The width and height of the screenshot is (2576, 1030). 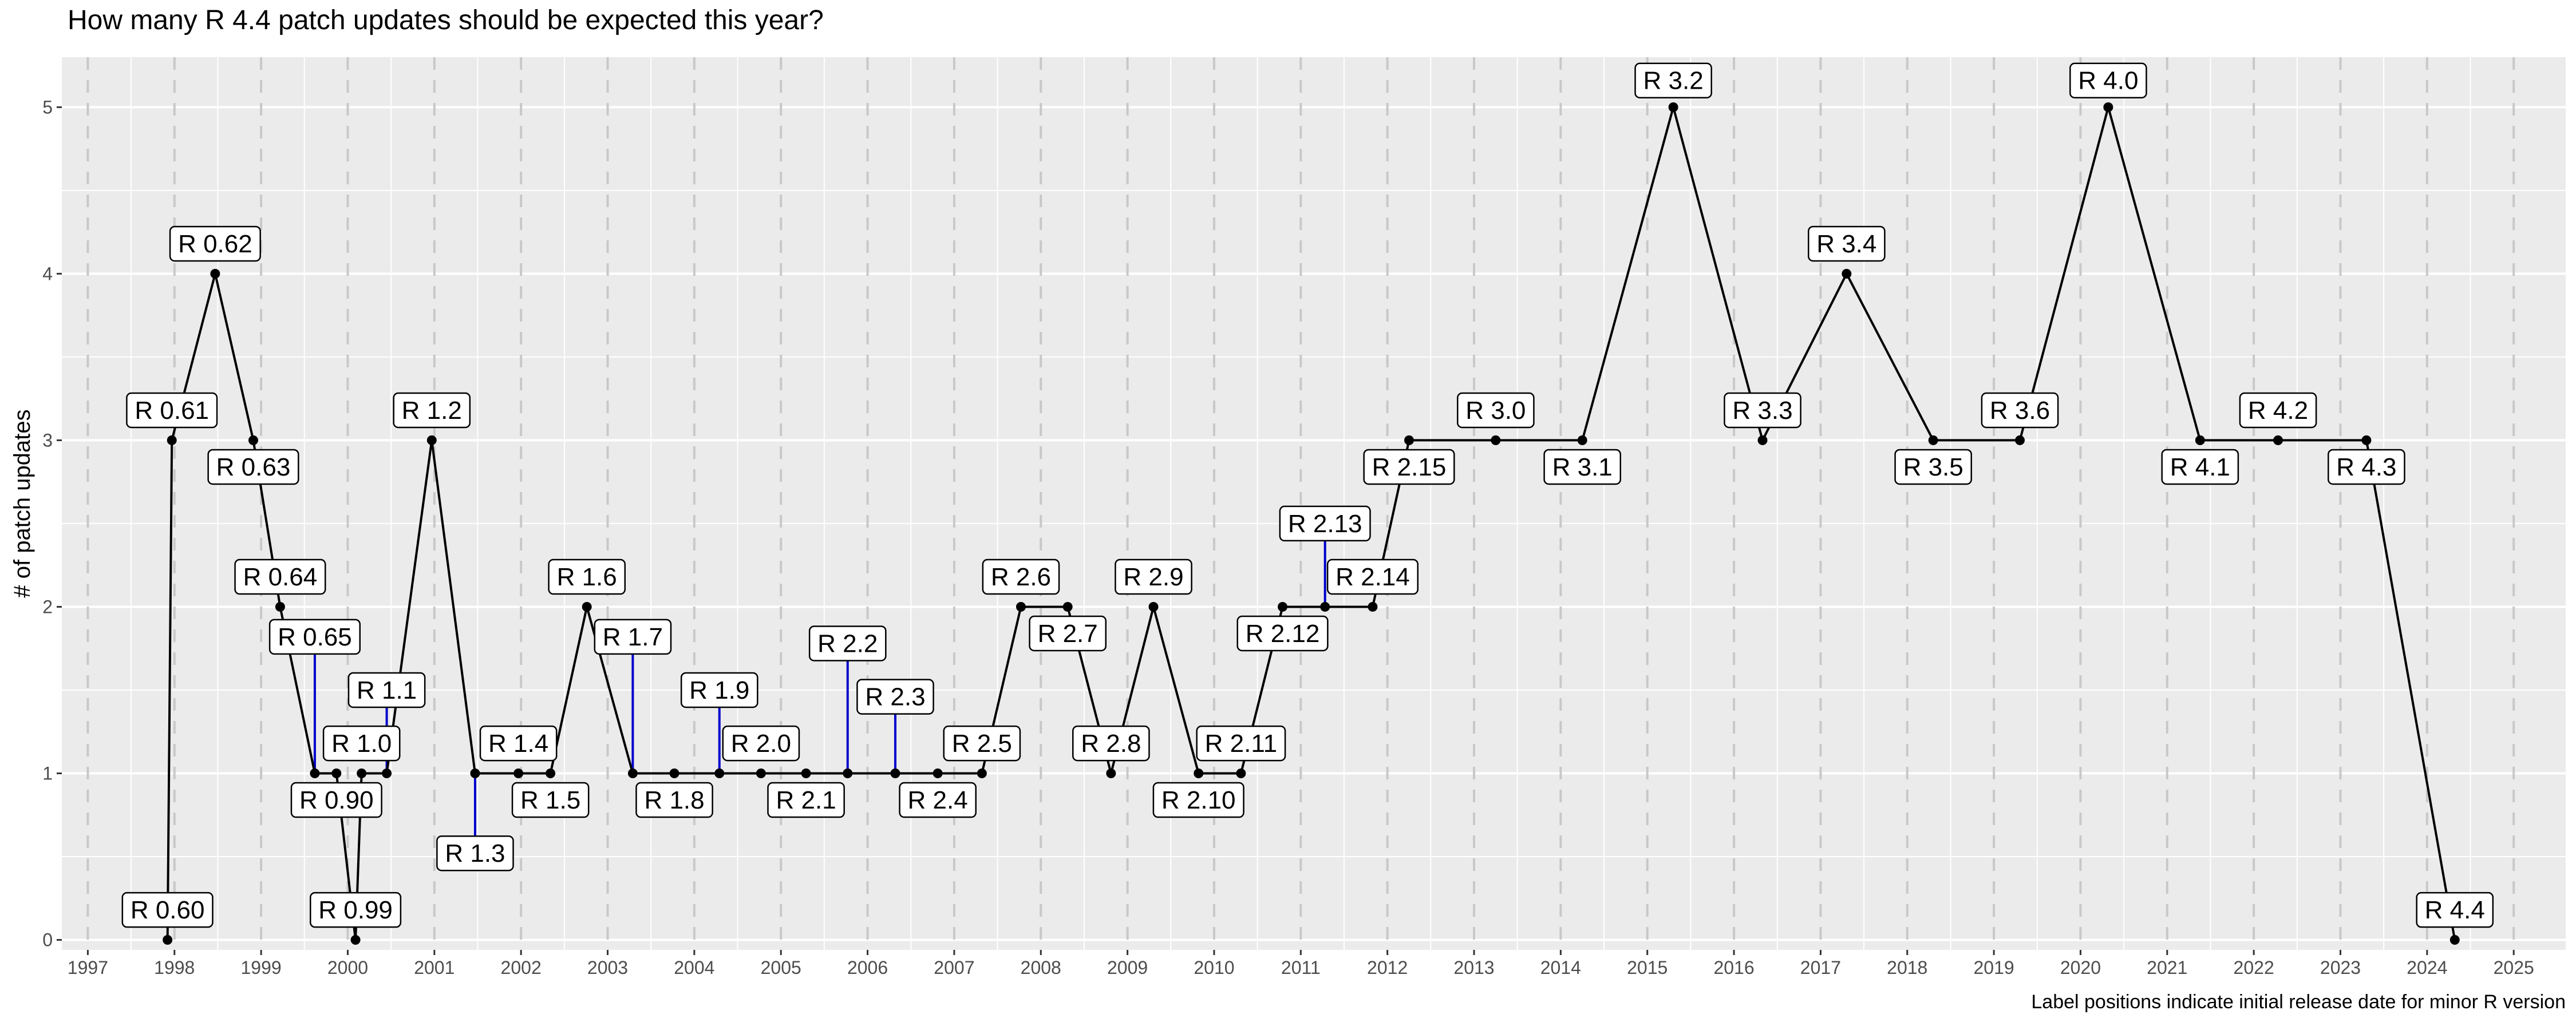 What do you see at coordinates (47, 440) in the screenshot?
I see `y-tick-label: 3` at bounding box center [47, 440].